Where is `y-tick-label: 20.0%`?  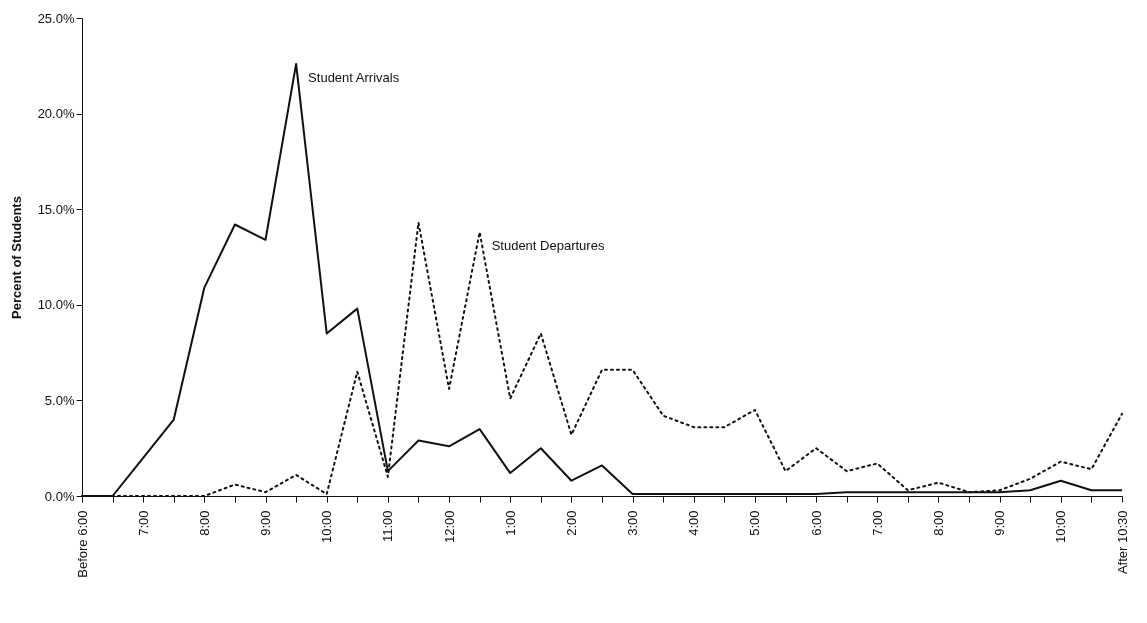 y-tick-label: 20.0% is located at coordinates (56, 114).